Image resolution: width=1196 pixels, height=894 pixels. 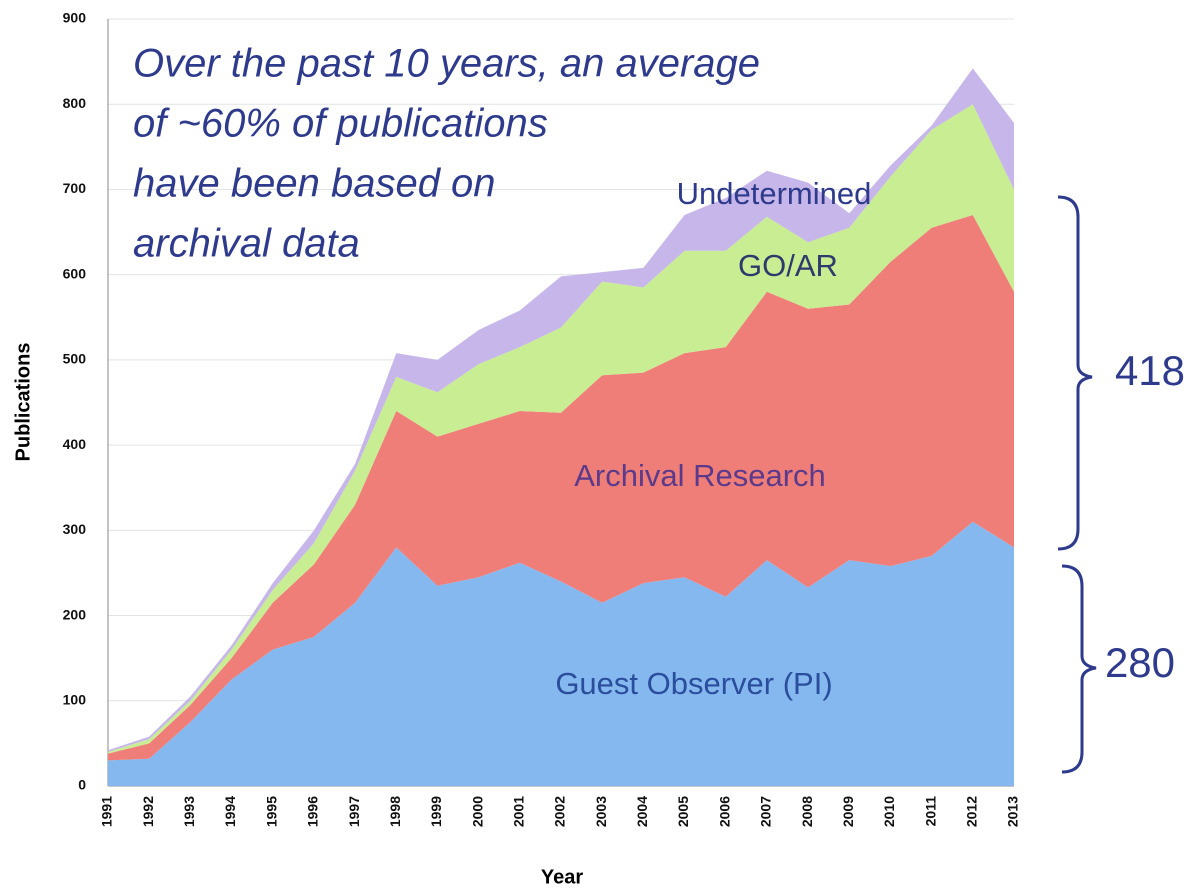 What do you see at coordinates (1150, 370) in the screenshot?
I see `brace-label: 418` at bounding box center [1150, 370].